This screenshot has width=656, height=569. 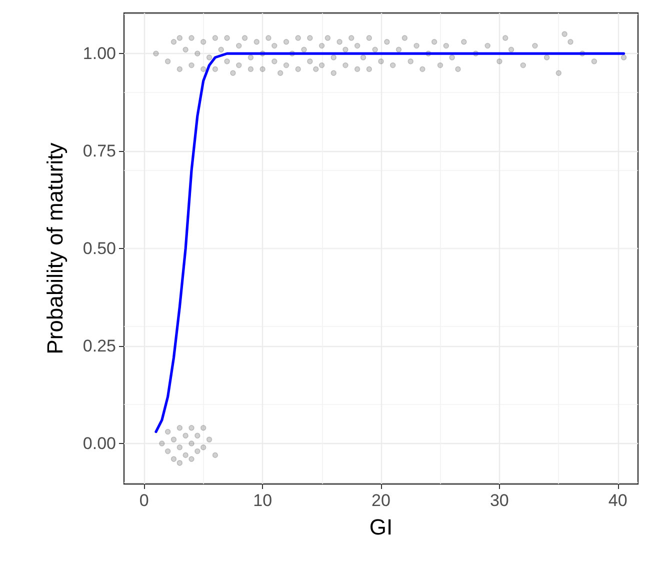 I want to click on x-tick-label: 20, so click(x=381, y=500).